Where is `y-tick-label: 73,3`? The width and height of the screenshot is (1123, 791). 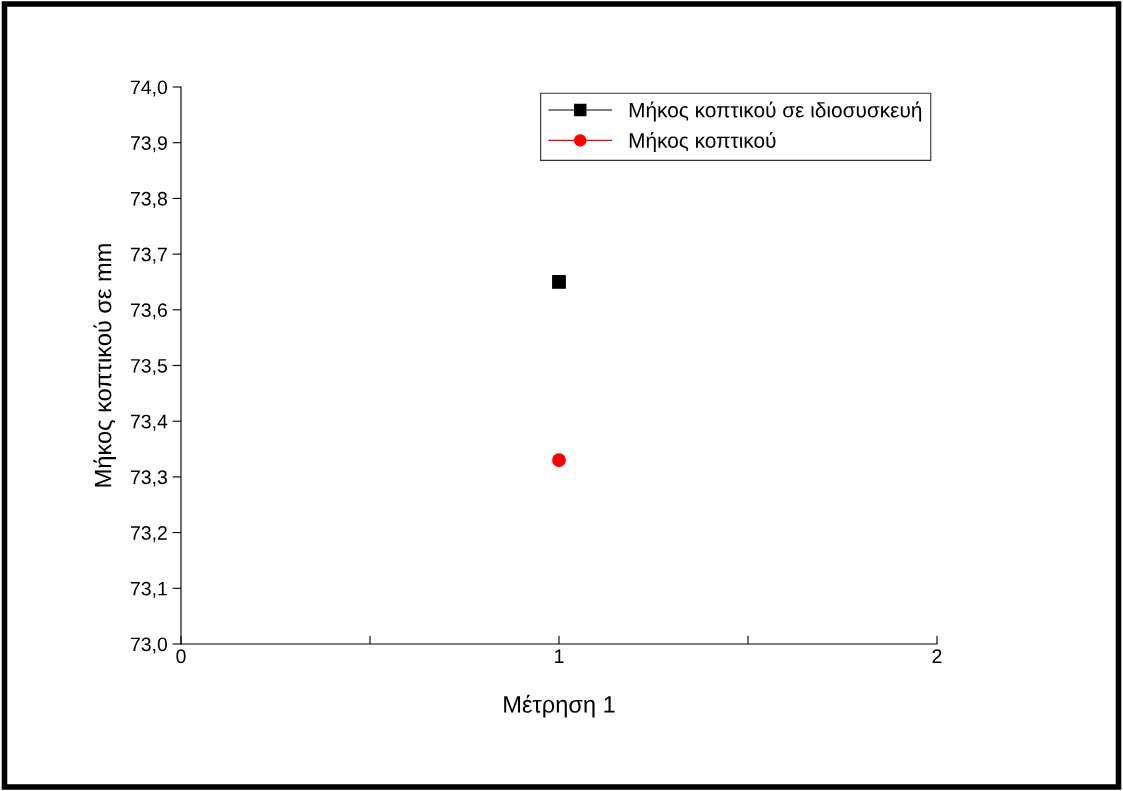
y-tick-label: 73,3 is located at coordinates (148, 478).